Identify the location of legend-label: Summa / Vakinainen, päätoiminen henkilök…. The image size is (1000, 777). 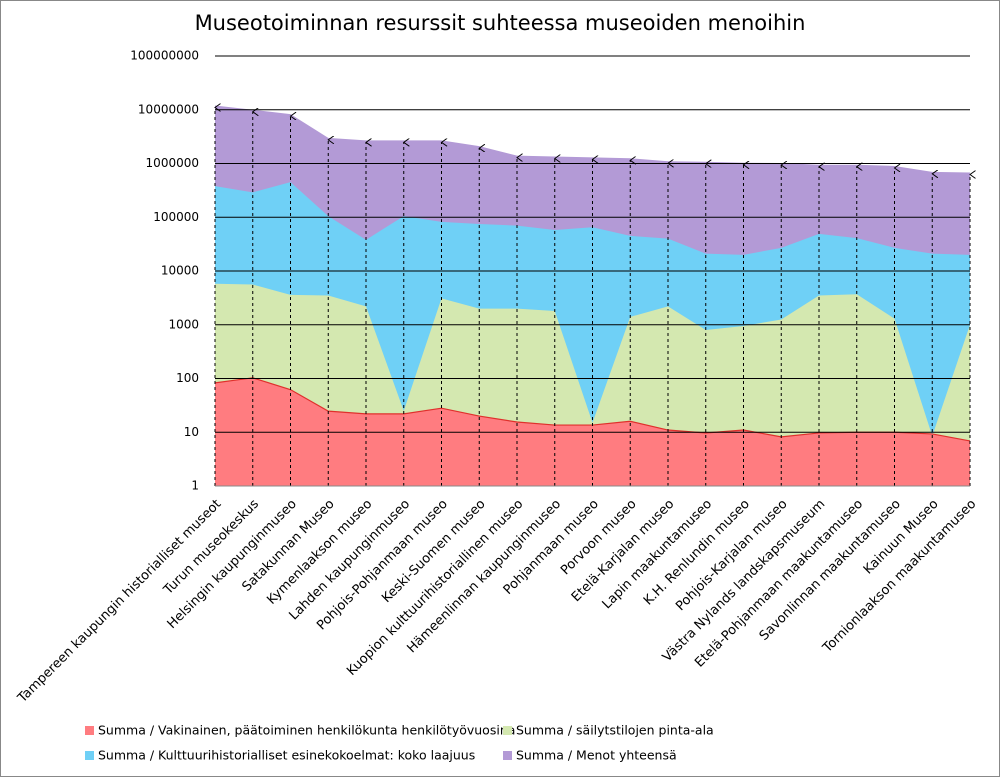
(306, 730).